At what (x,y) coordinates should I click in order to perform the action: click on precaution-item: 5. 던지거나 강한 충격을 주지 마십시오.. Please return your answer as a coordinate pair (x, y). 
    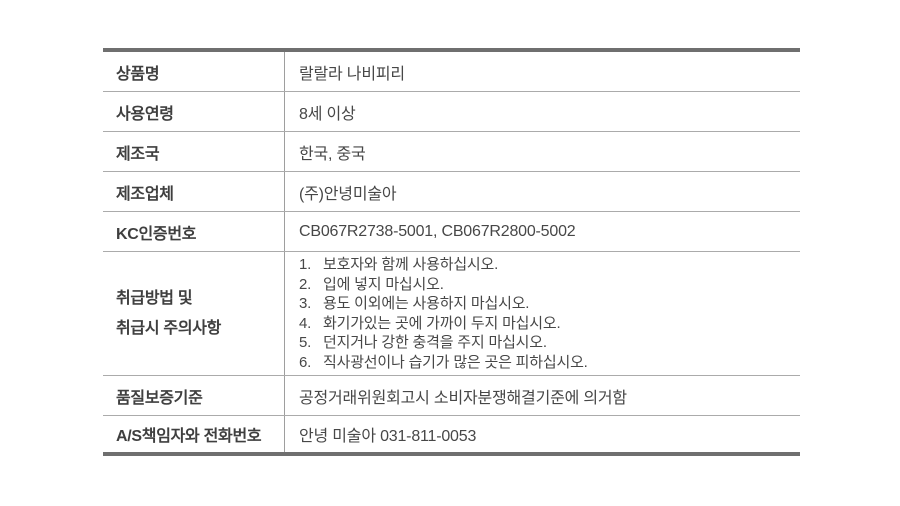
    Looking at the image, I should click on (545, 343).